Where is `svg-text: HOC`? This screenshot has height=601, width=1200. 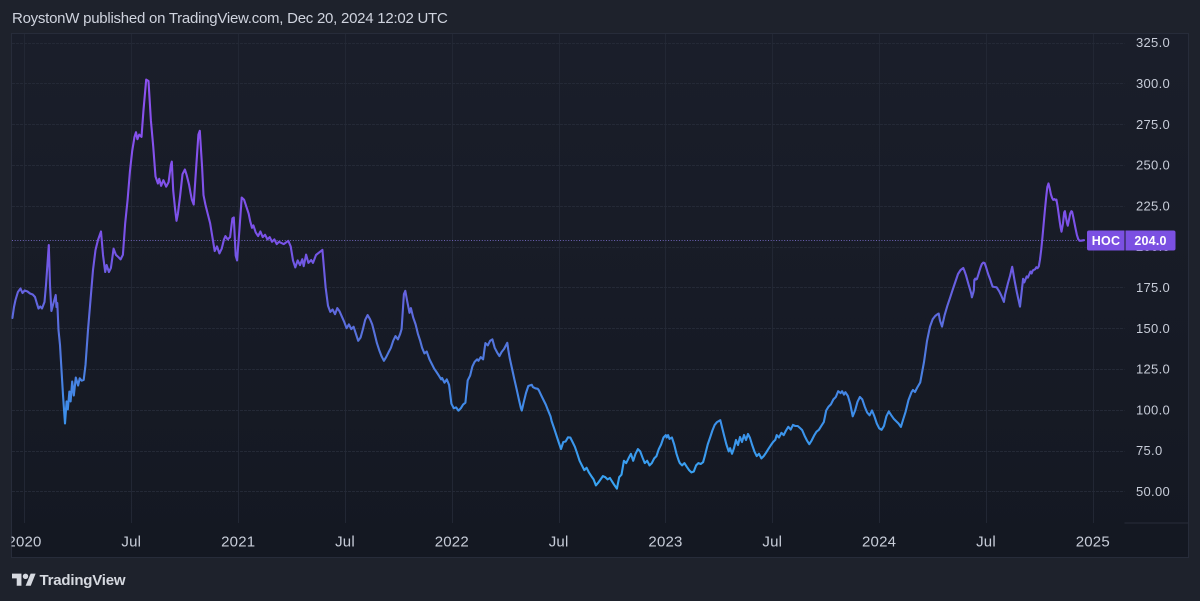 svg-text: HOC is located at coordinates (1106, 241).